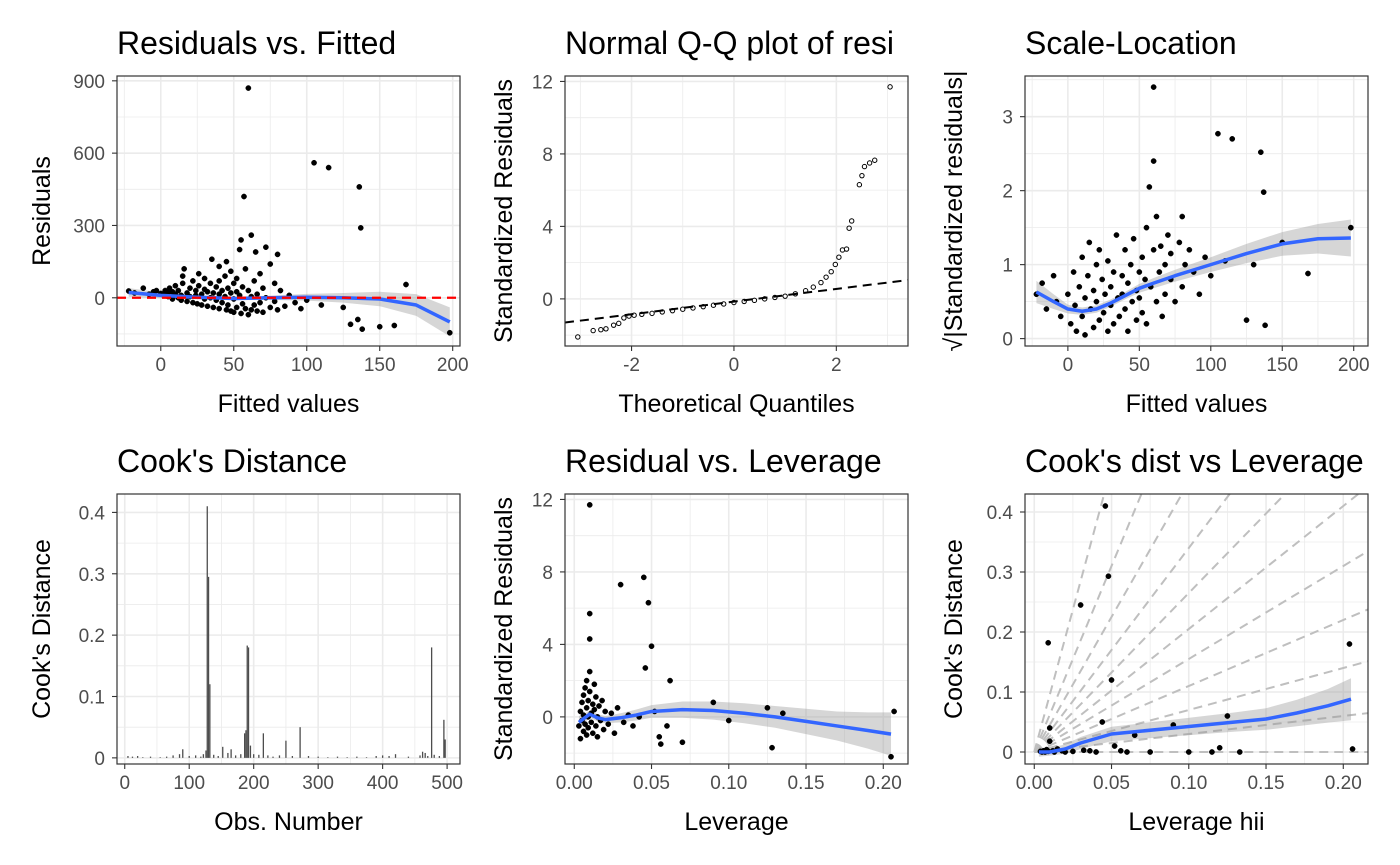  What do you see at coordinates (1196, 822) in the screenshot?
I see `x-axis-title: Leverage hii` at bounding box center [1196, 822].